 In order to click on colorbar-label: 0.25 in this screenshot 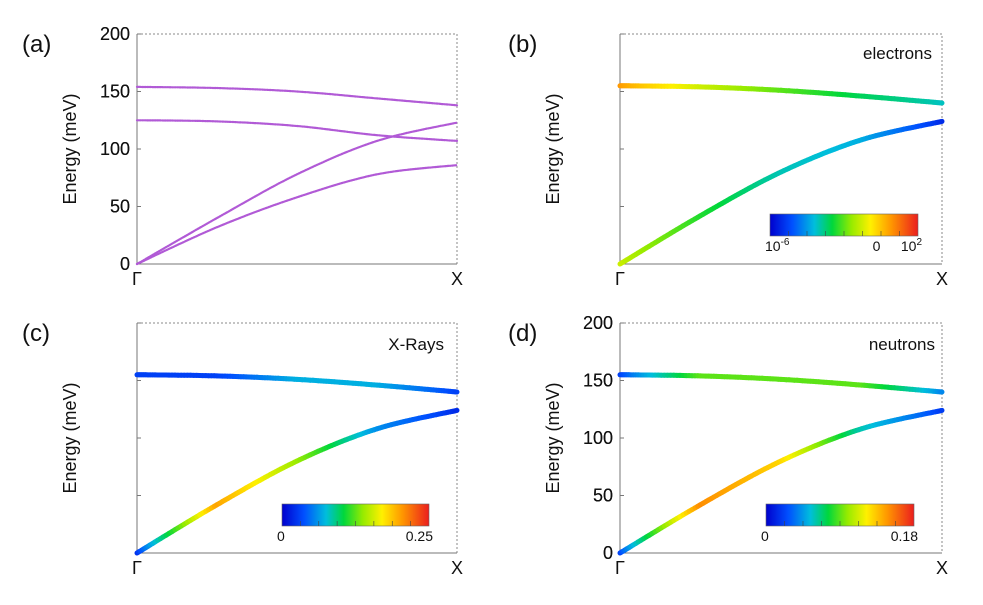, I will do `click(419, 536)`.